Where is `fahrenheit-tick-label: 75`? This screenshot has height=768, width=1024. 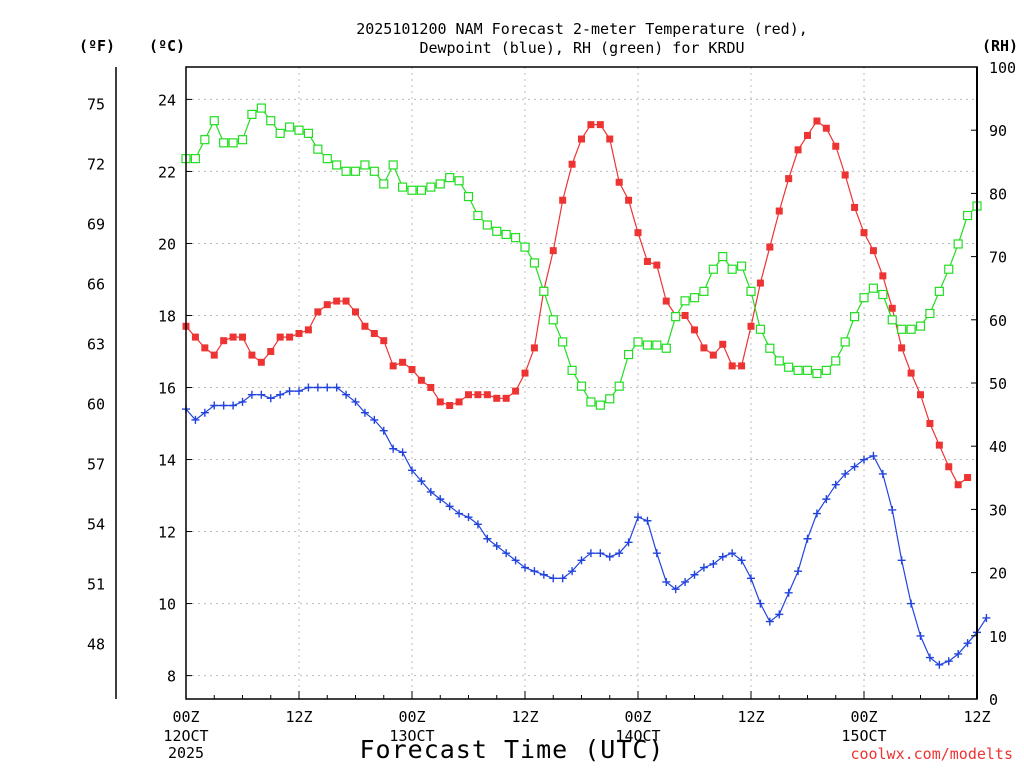 fahrenheit-tick-label: 75 is located at coordinates (96, 104).